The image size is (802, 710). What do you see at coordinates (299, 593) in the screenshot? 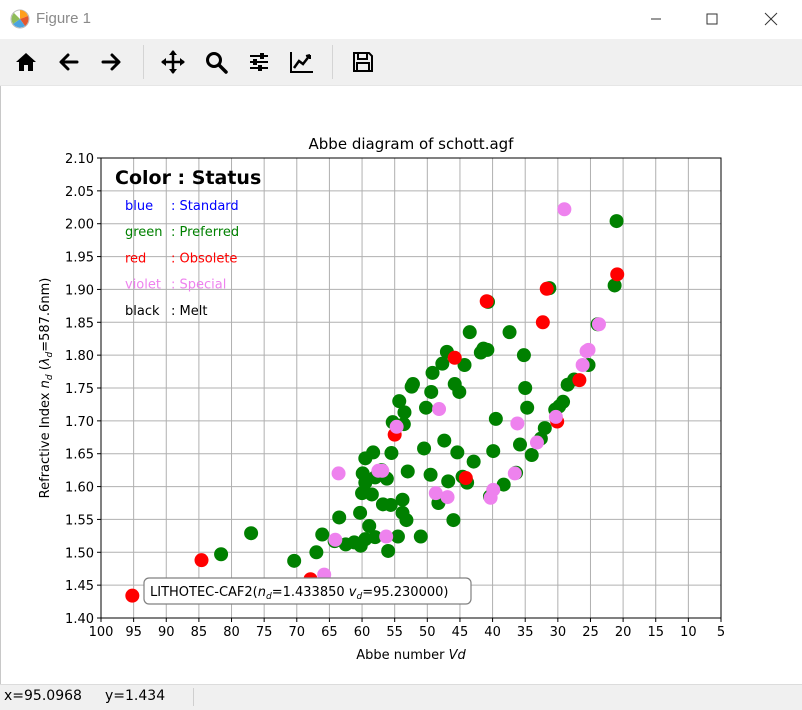
I see `annotation-text: LITHOTEC-CAF2(nd=1.433850 vd=95.230000)` at bounding box center [299, 593].